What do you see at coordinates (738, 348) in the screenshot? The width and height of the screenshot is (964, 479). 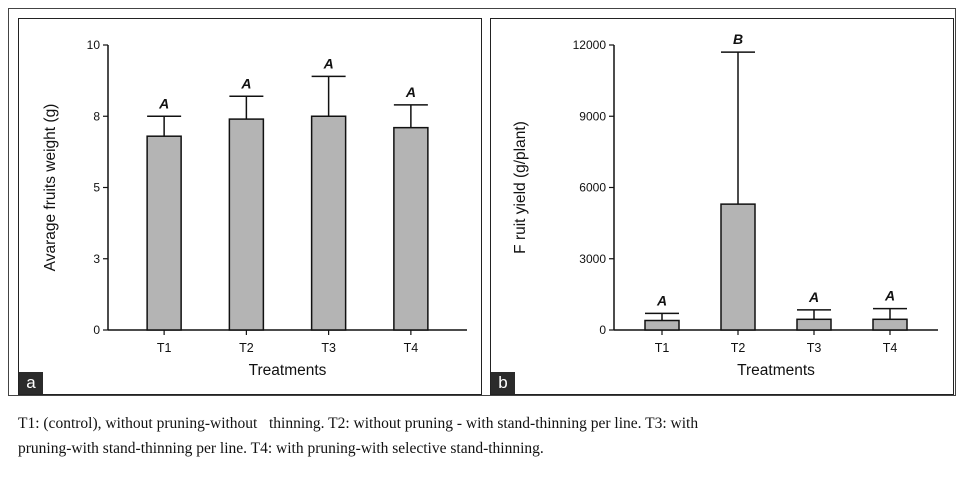 I see `chart-b-x-tick-label: T2` at bounding box center [738, 348].